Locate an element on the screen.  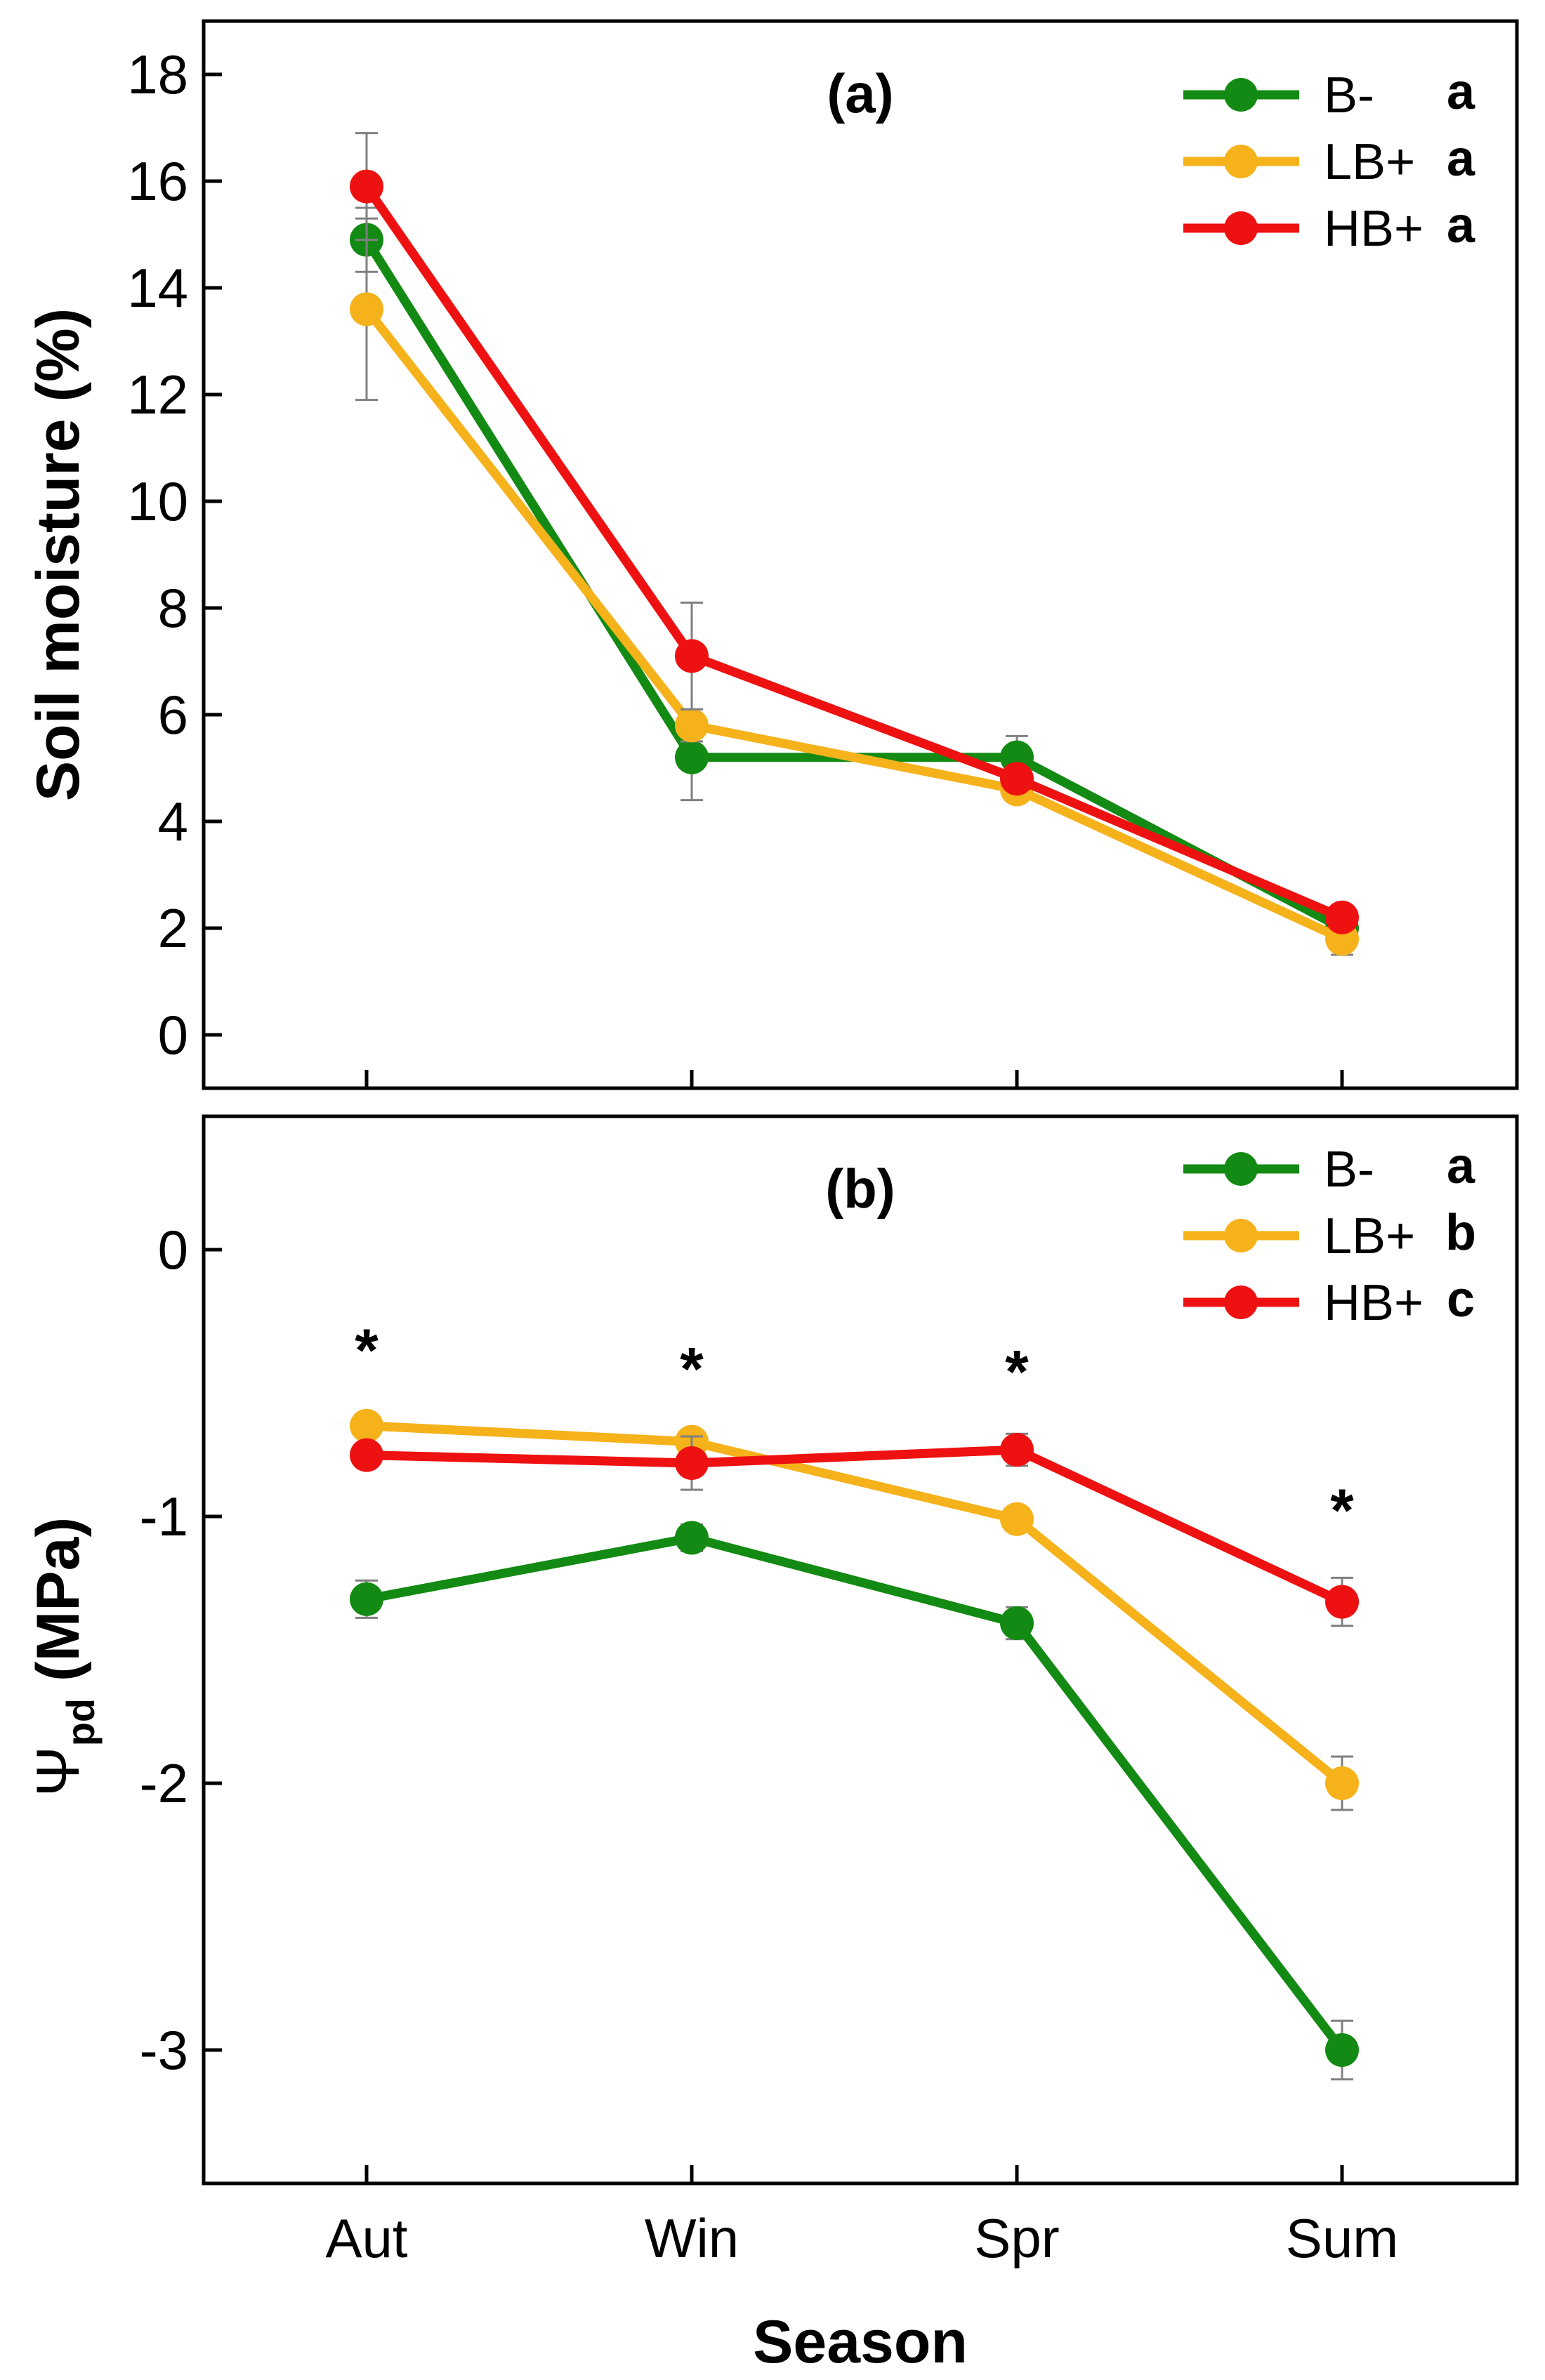
x-tick-label: Spr is located at coordinates (1016, 2238).